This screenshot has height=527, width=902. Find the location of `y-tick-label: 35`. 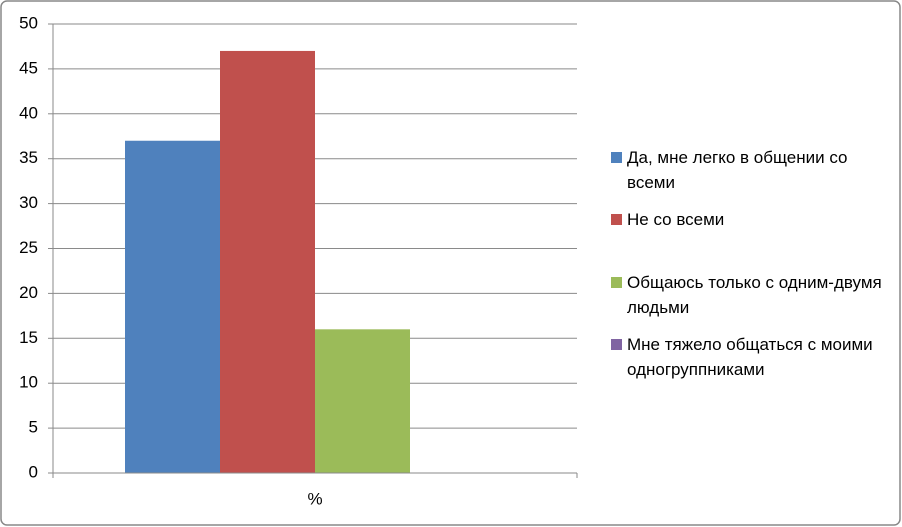

y-tick-label: 35 is located at coordinates (28, 157).